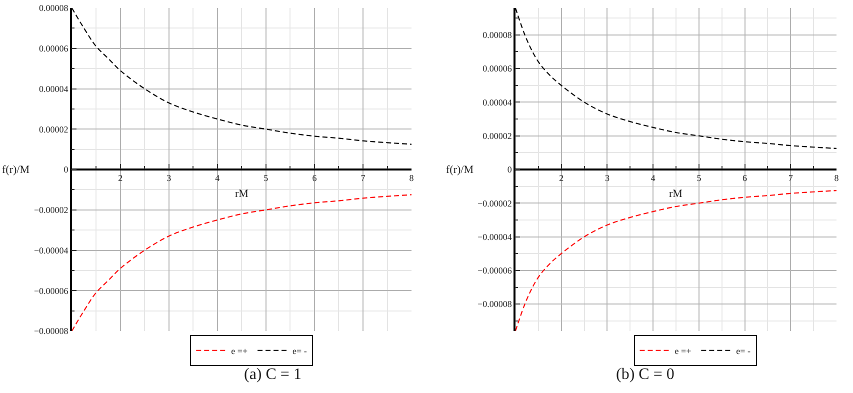 This screenshot has width=853, height=393. Describe the element at coordinates (273, 374) in the screenshot. I see `text: (a) C = 1` at that location.